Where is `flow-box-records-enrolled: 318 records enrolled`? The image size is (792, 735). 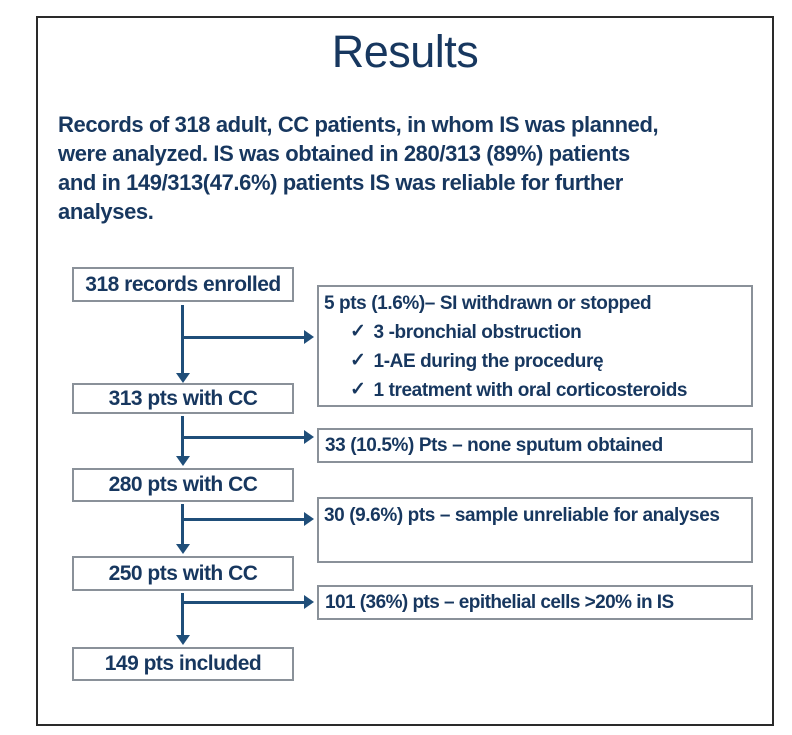
flow-box-records-enrolled: 318 records enrolled is located at coordinates (183, 284).